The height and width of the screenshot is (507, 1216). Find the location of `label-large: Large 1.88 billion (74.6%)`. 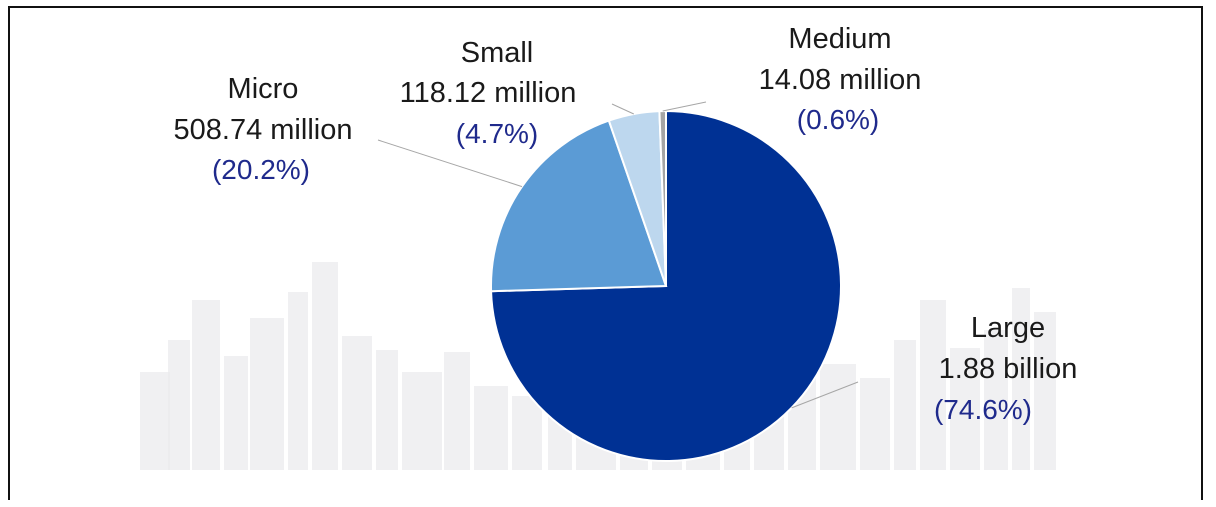

label-large: Large 1.88 billion (74.6%) is located at coordinates (1005, 368).